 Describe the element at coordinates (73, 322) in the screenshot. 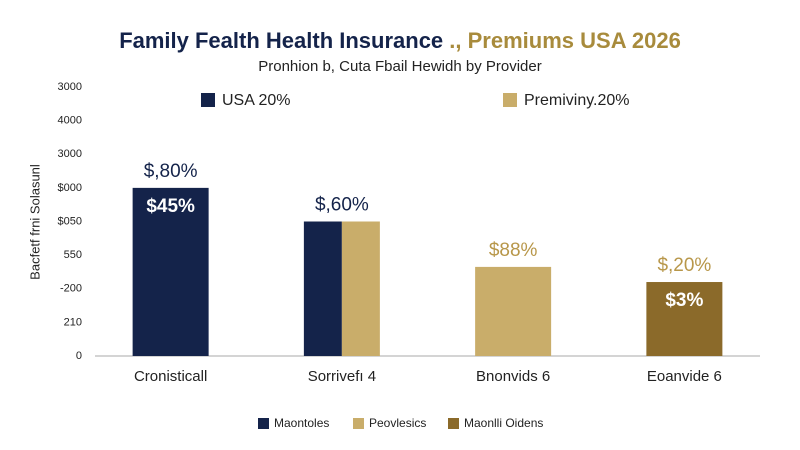

I see `y-tick-label: 210` at that location.